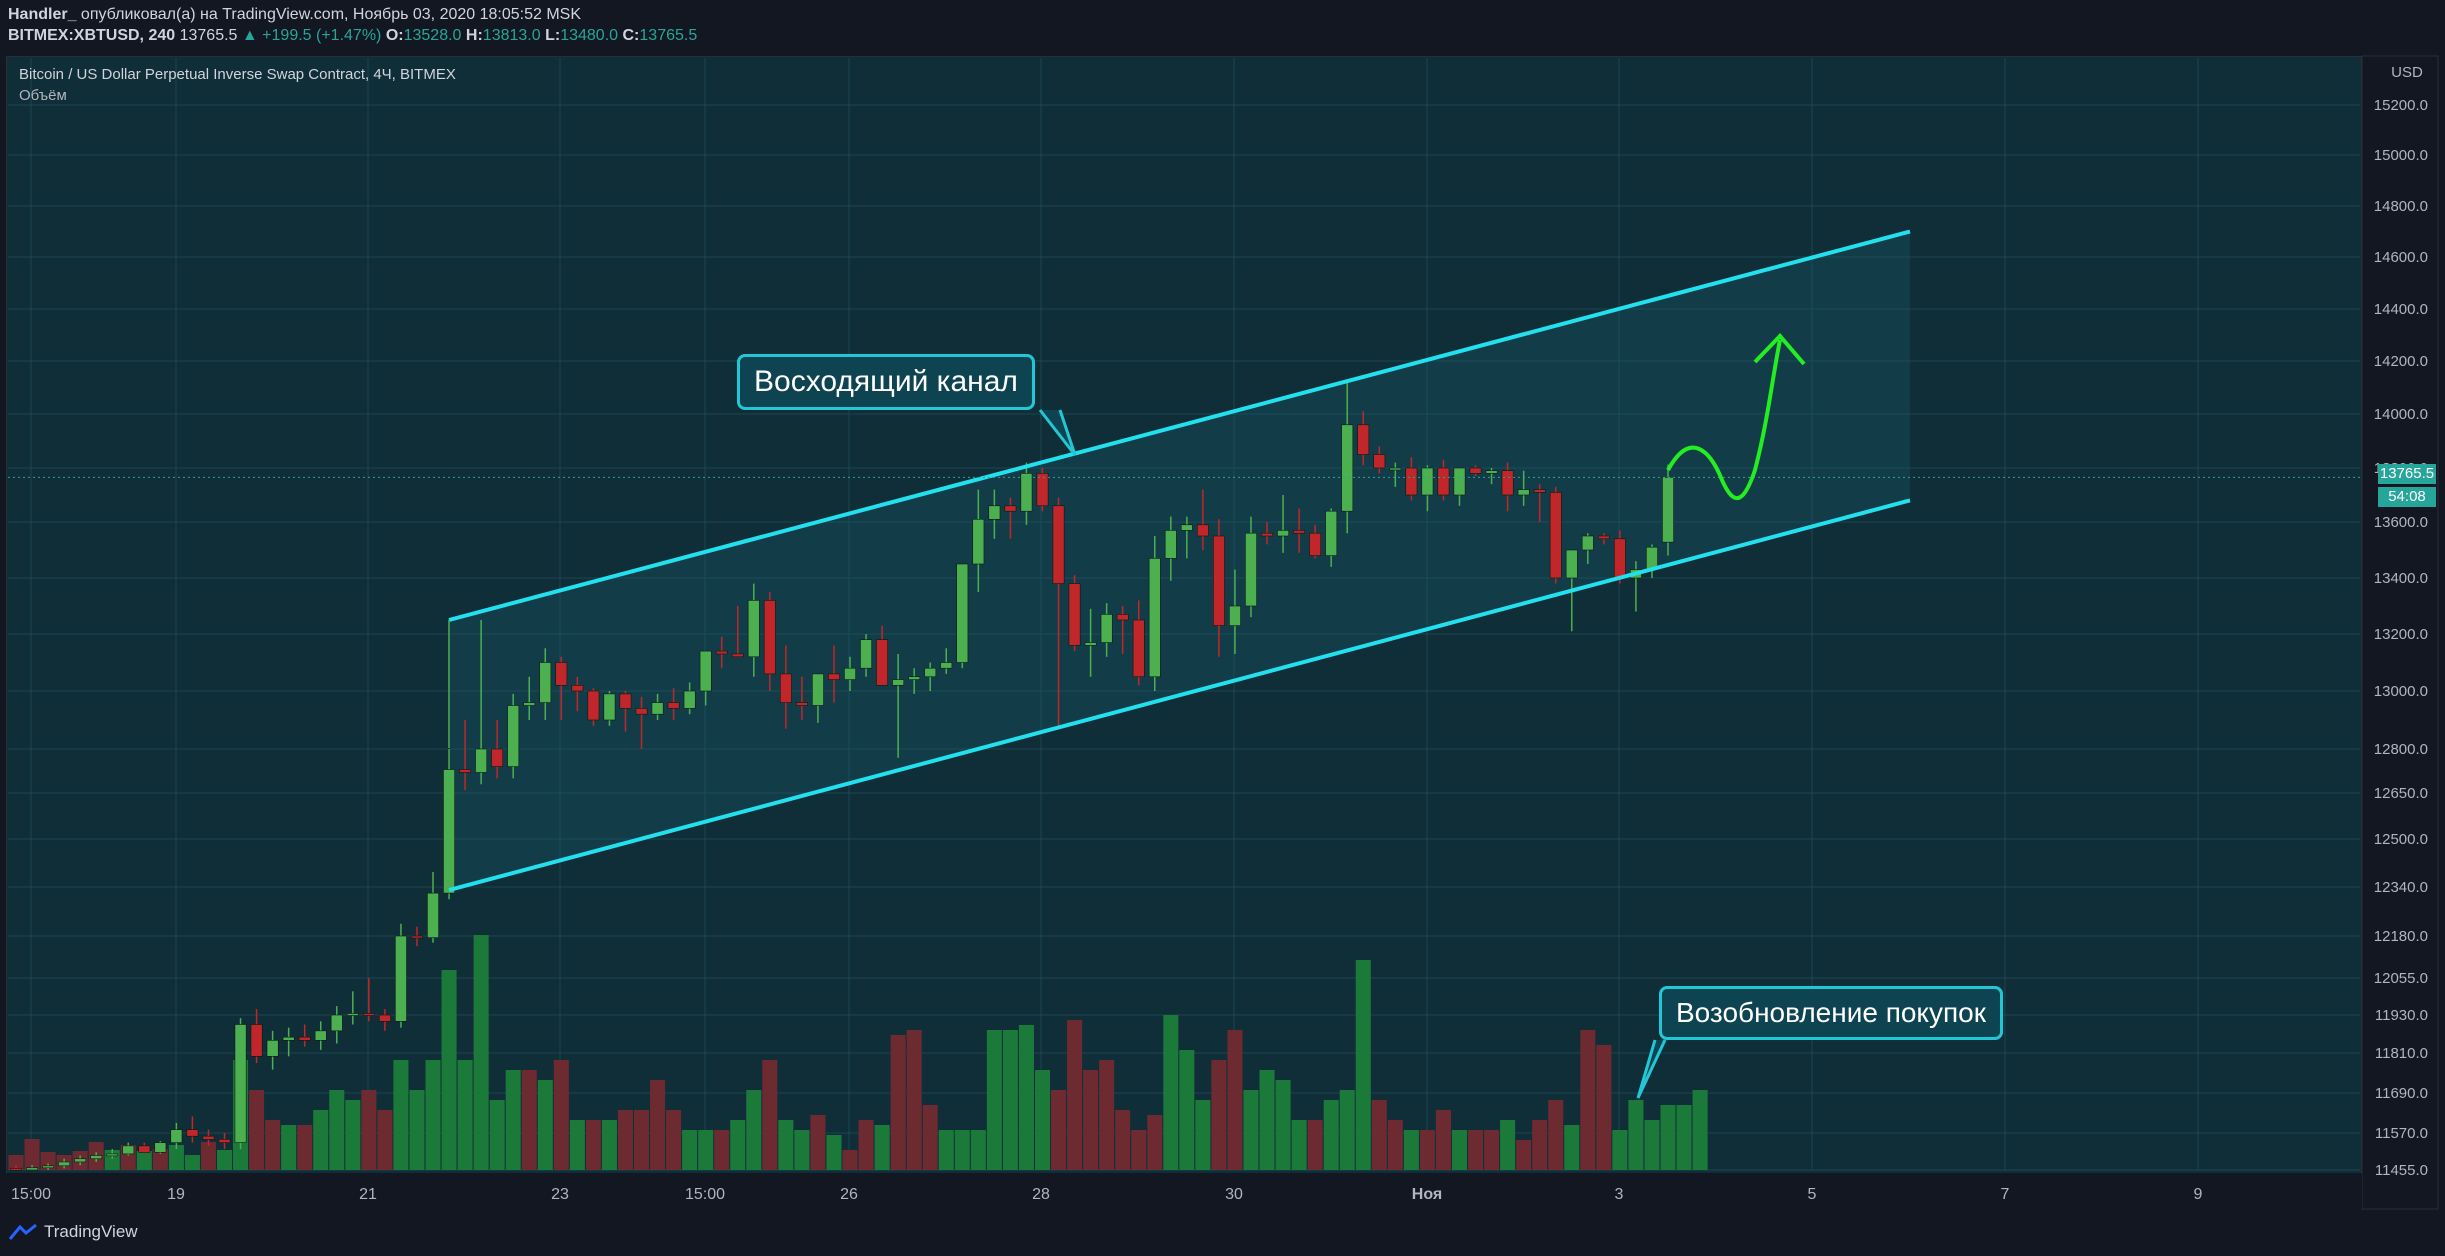 The image size is (2445, 1256). I want to click on symbol-label: BITMEX:XBTUSD, 240, so click(92, 35).